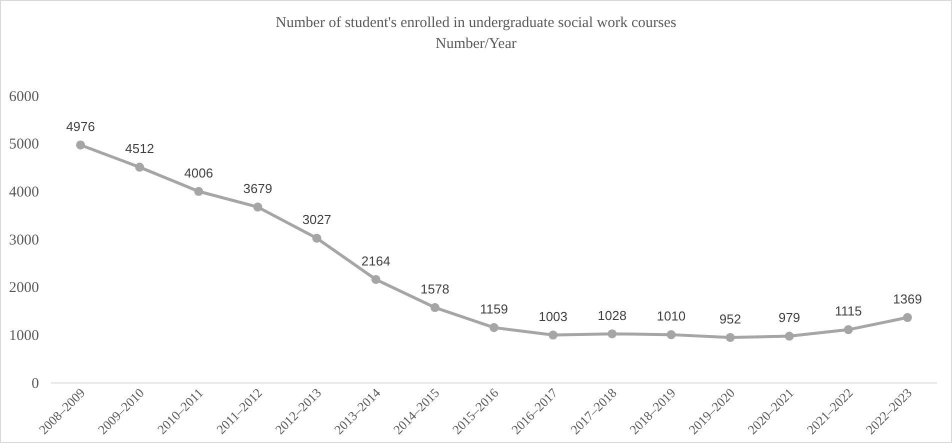 The image size is (952, 443). Describe the element at coordinates (139, 148) in the screenshot. I see `data-label: 4512` at that location.